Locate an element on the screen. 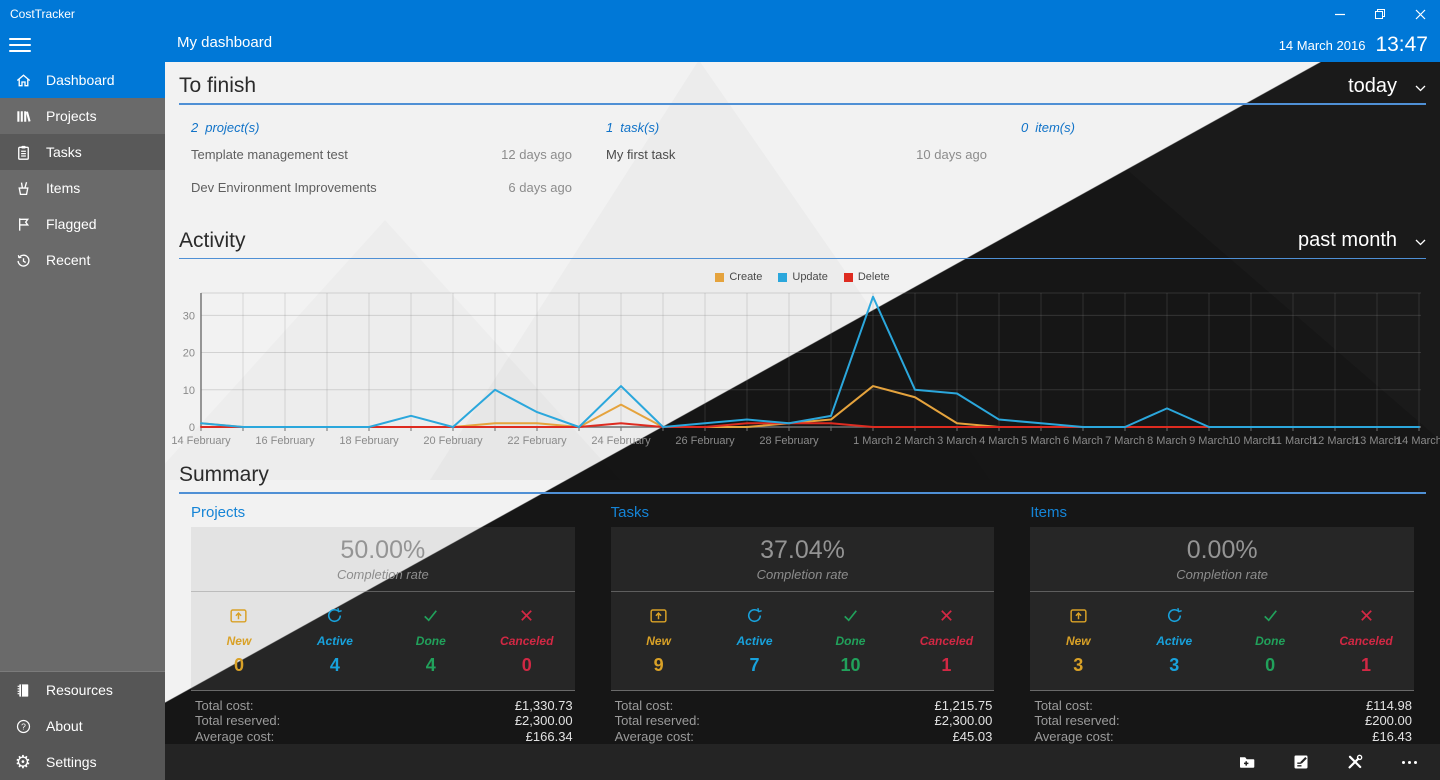 This screenshot has width=1440, height=780. to-finish-title: To finish is located at coordinates (218, 85).